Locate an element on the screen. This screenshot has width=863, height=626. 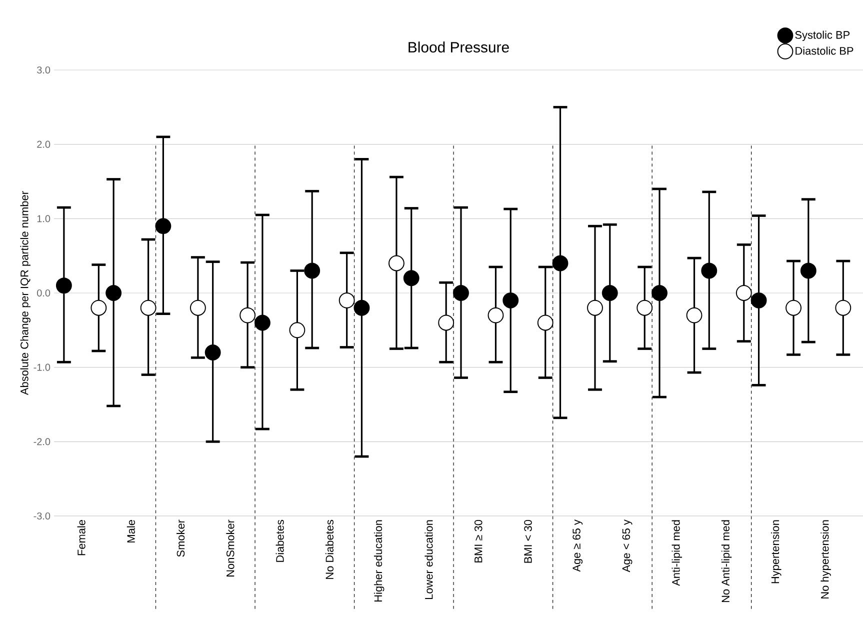
x-tick-label: No Diabetes is located at coordinates (329, 549).